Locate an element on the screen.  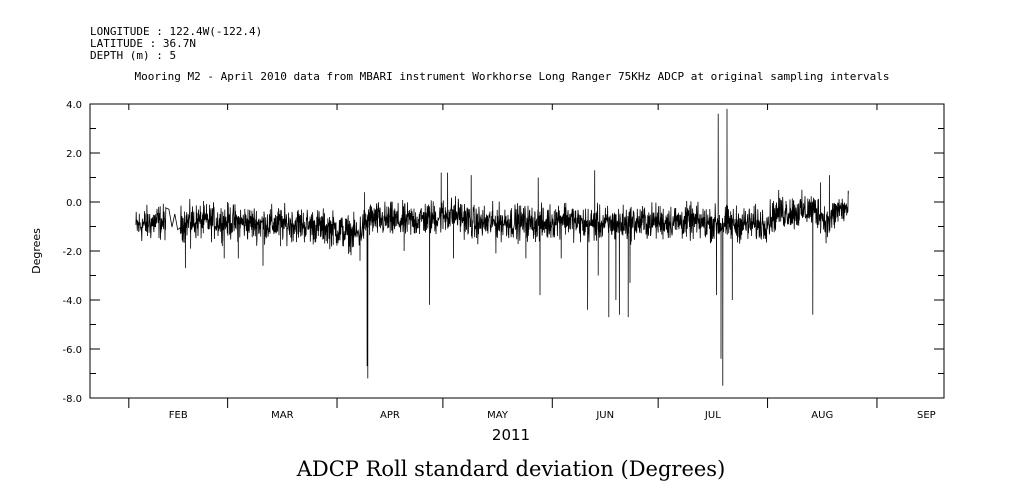
x-tick-label: MAR is located at coordinates (282, 415).